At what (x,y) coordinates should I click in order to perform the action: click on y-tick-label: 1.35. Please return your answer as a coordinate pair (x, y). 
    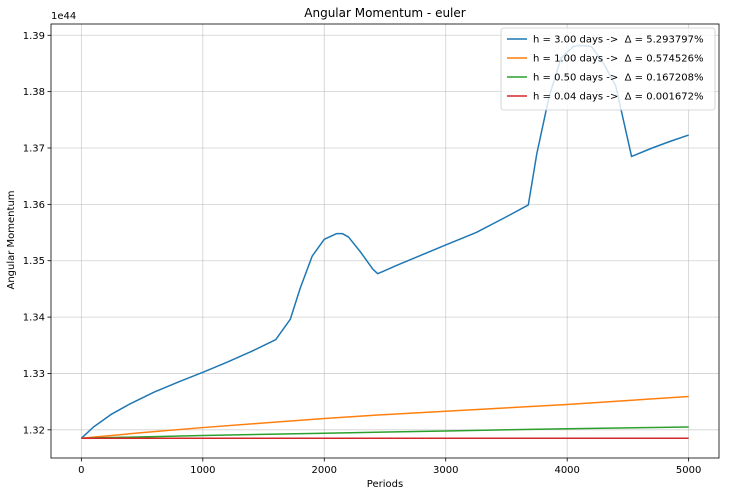
    Looking at the image, I should click on (34, 261).